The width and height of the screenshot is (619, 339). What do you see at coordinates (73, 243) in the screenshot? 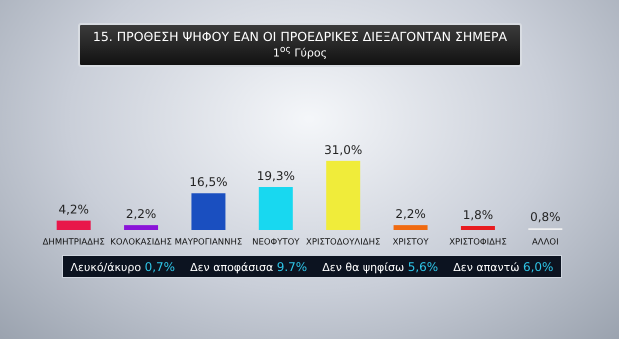
I see `x-tick-label: ΔΗΜΗΤΡΙΑΔΗΣ` at bounding box center [73, 243].